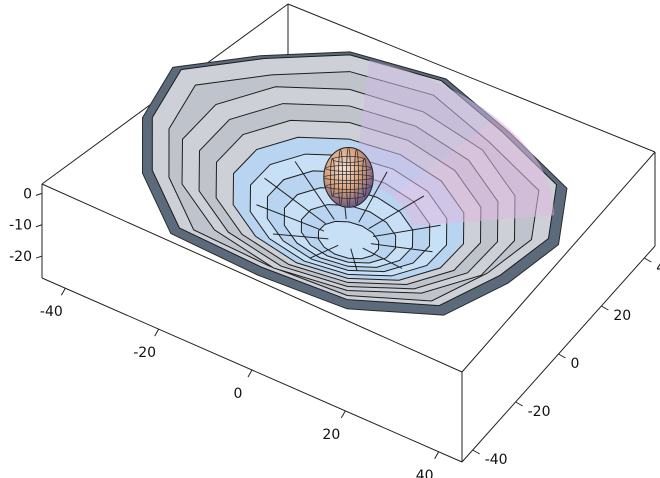  I want to click on y-axis: -40 -20 0 20 40, so click(566, 362).